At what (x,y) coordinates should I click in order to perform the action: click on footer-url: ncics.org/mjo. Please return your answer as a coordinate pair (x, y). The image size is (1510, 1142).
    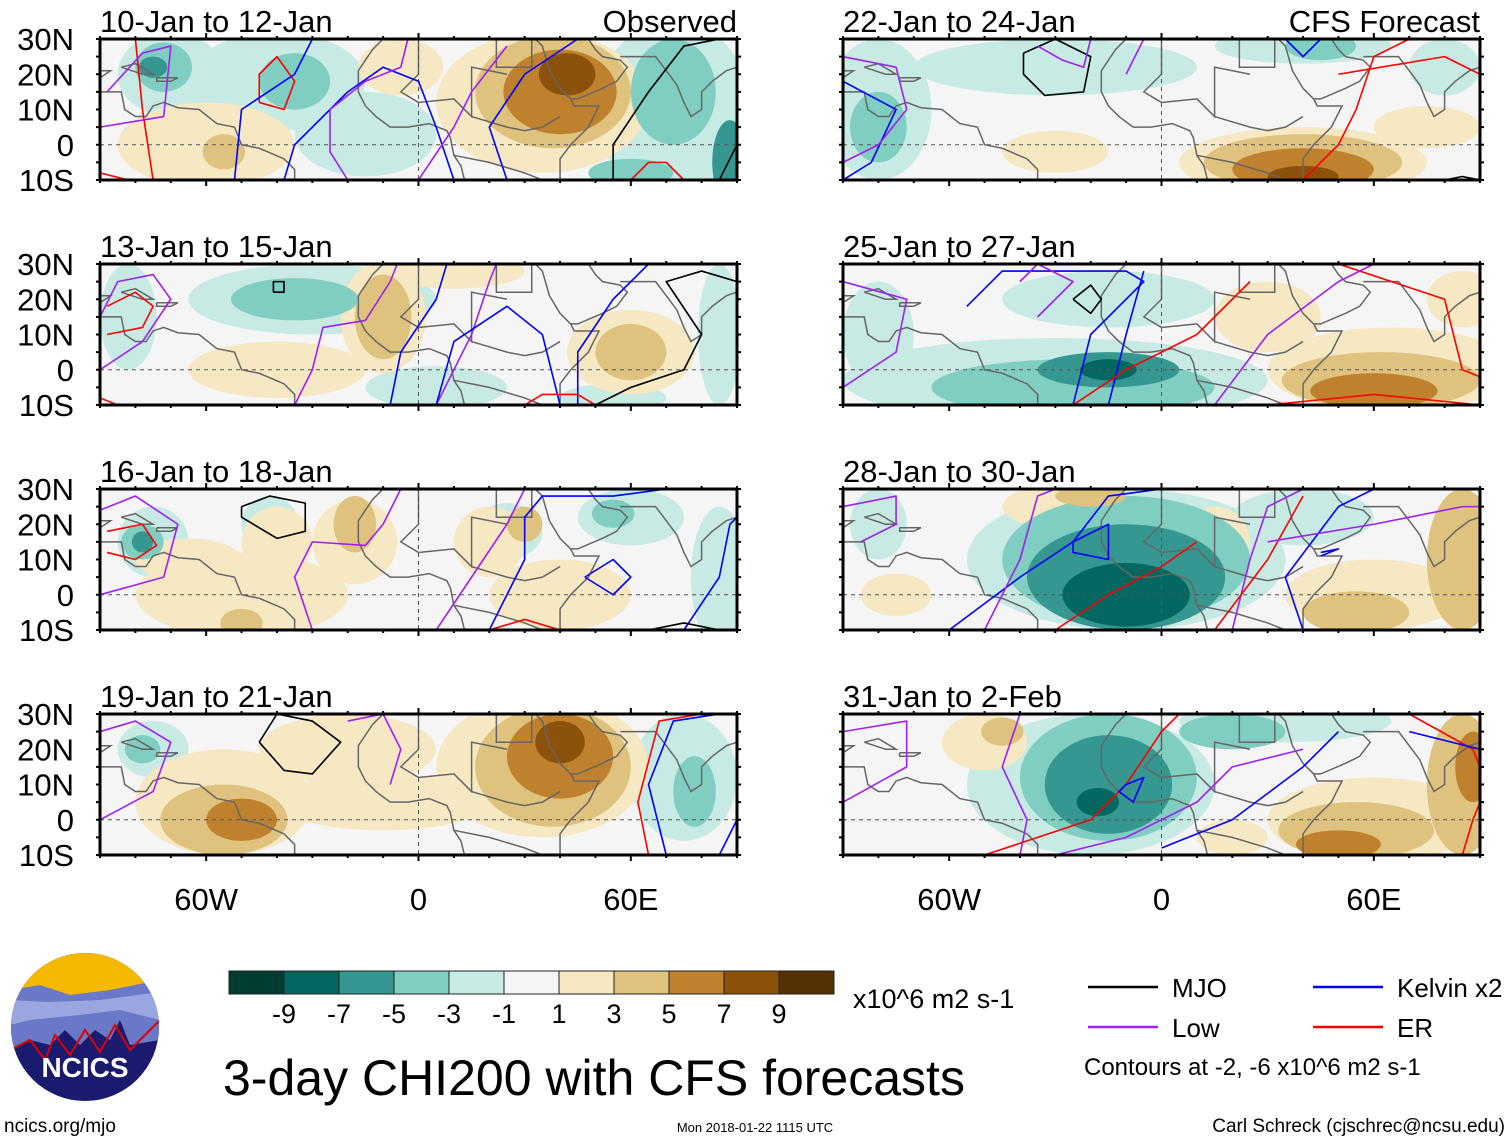
    Looking at the image, I should click on (60, 1126).